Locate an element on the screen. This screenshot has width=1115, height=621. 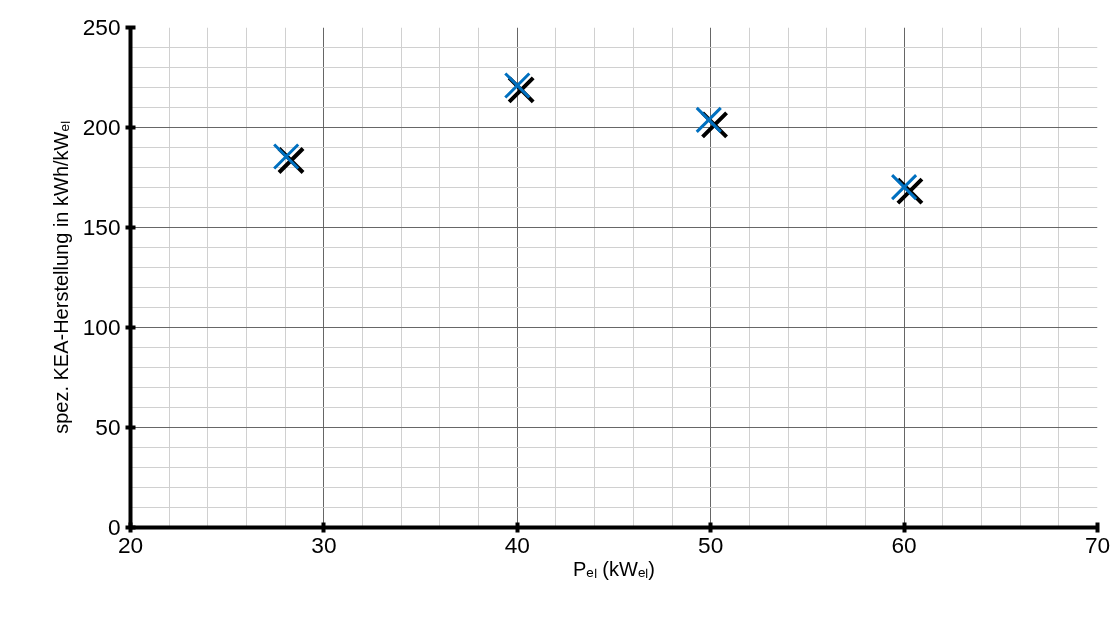
y-tick-label: 50 is located at coordinates (108, 427).